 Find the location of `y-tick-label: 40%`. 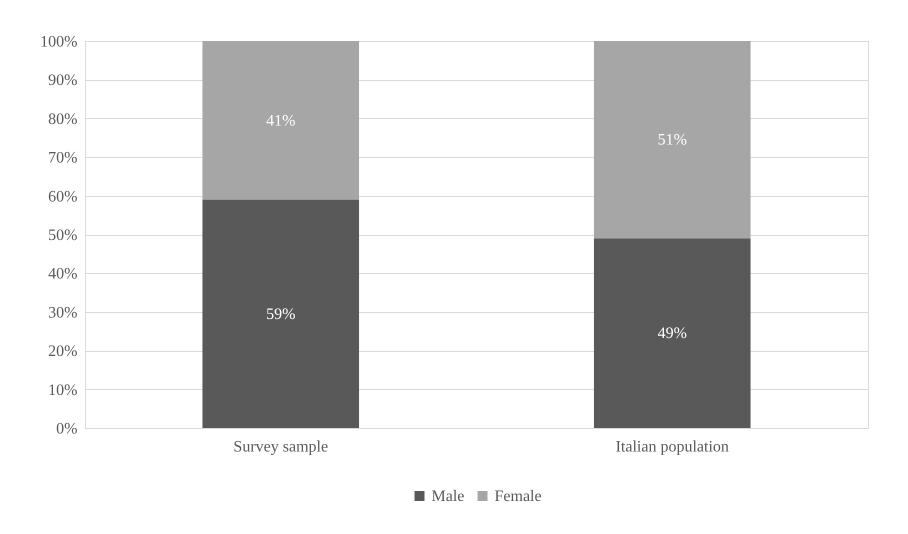

y-tick-label: 40% is located at coordinates (63, 274).